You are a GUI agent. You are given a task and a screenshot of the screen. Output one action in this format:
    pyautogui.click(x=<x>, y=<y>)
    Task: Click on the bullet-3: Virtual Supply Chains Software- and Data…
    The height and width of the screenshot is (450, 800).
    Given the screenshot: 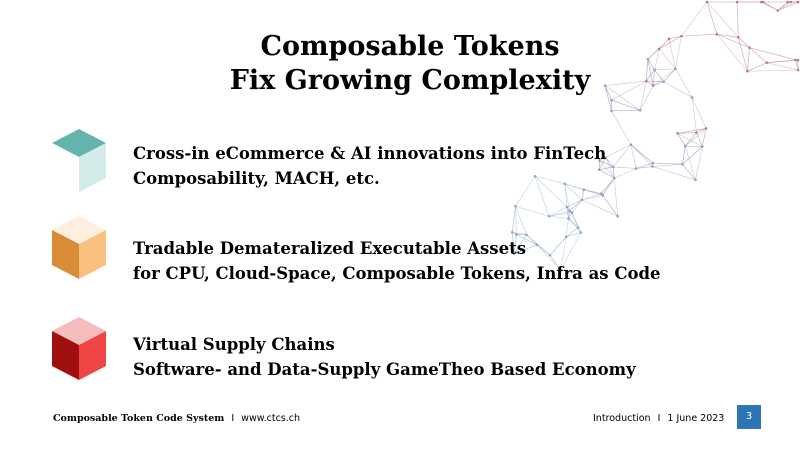 What is the action you would take?
    pyautogui.click(x=384, y=357)
    